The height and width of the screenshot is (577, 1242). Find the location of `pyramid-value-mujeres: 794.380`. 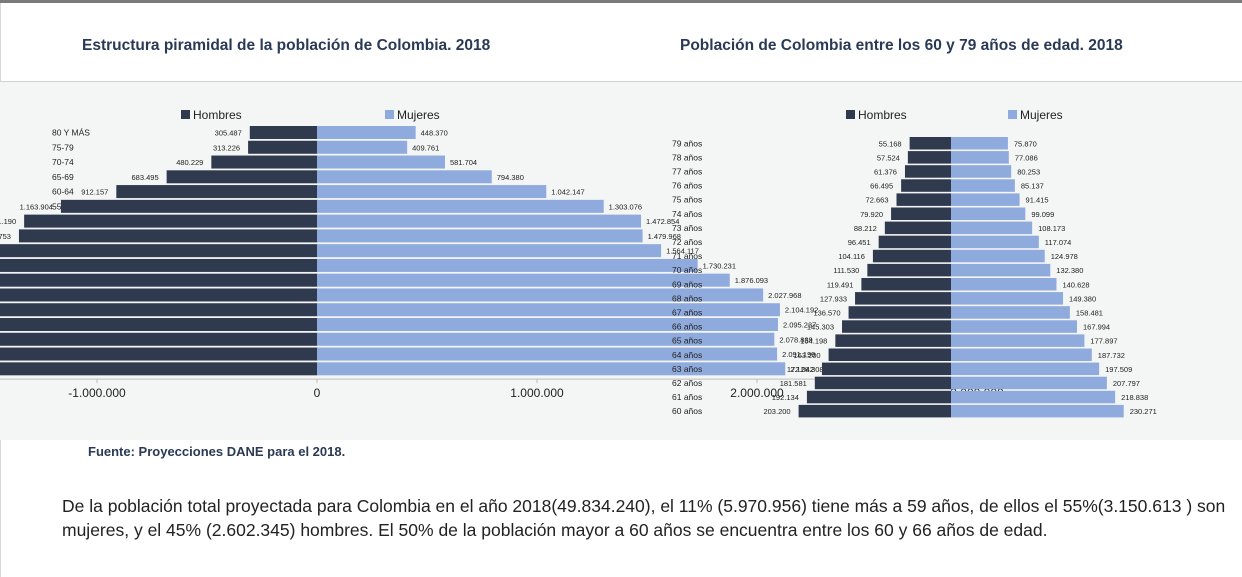

pyramid-value-mujeres: 794.380 is located at coordinates (510, 177).